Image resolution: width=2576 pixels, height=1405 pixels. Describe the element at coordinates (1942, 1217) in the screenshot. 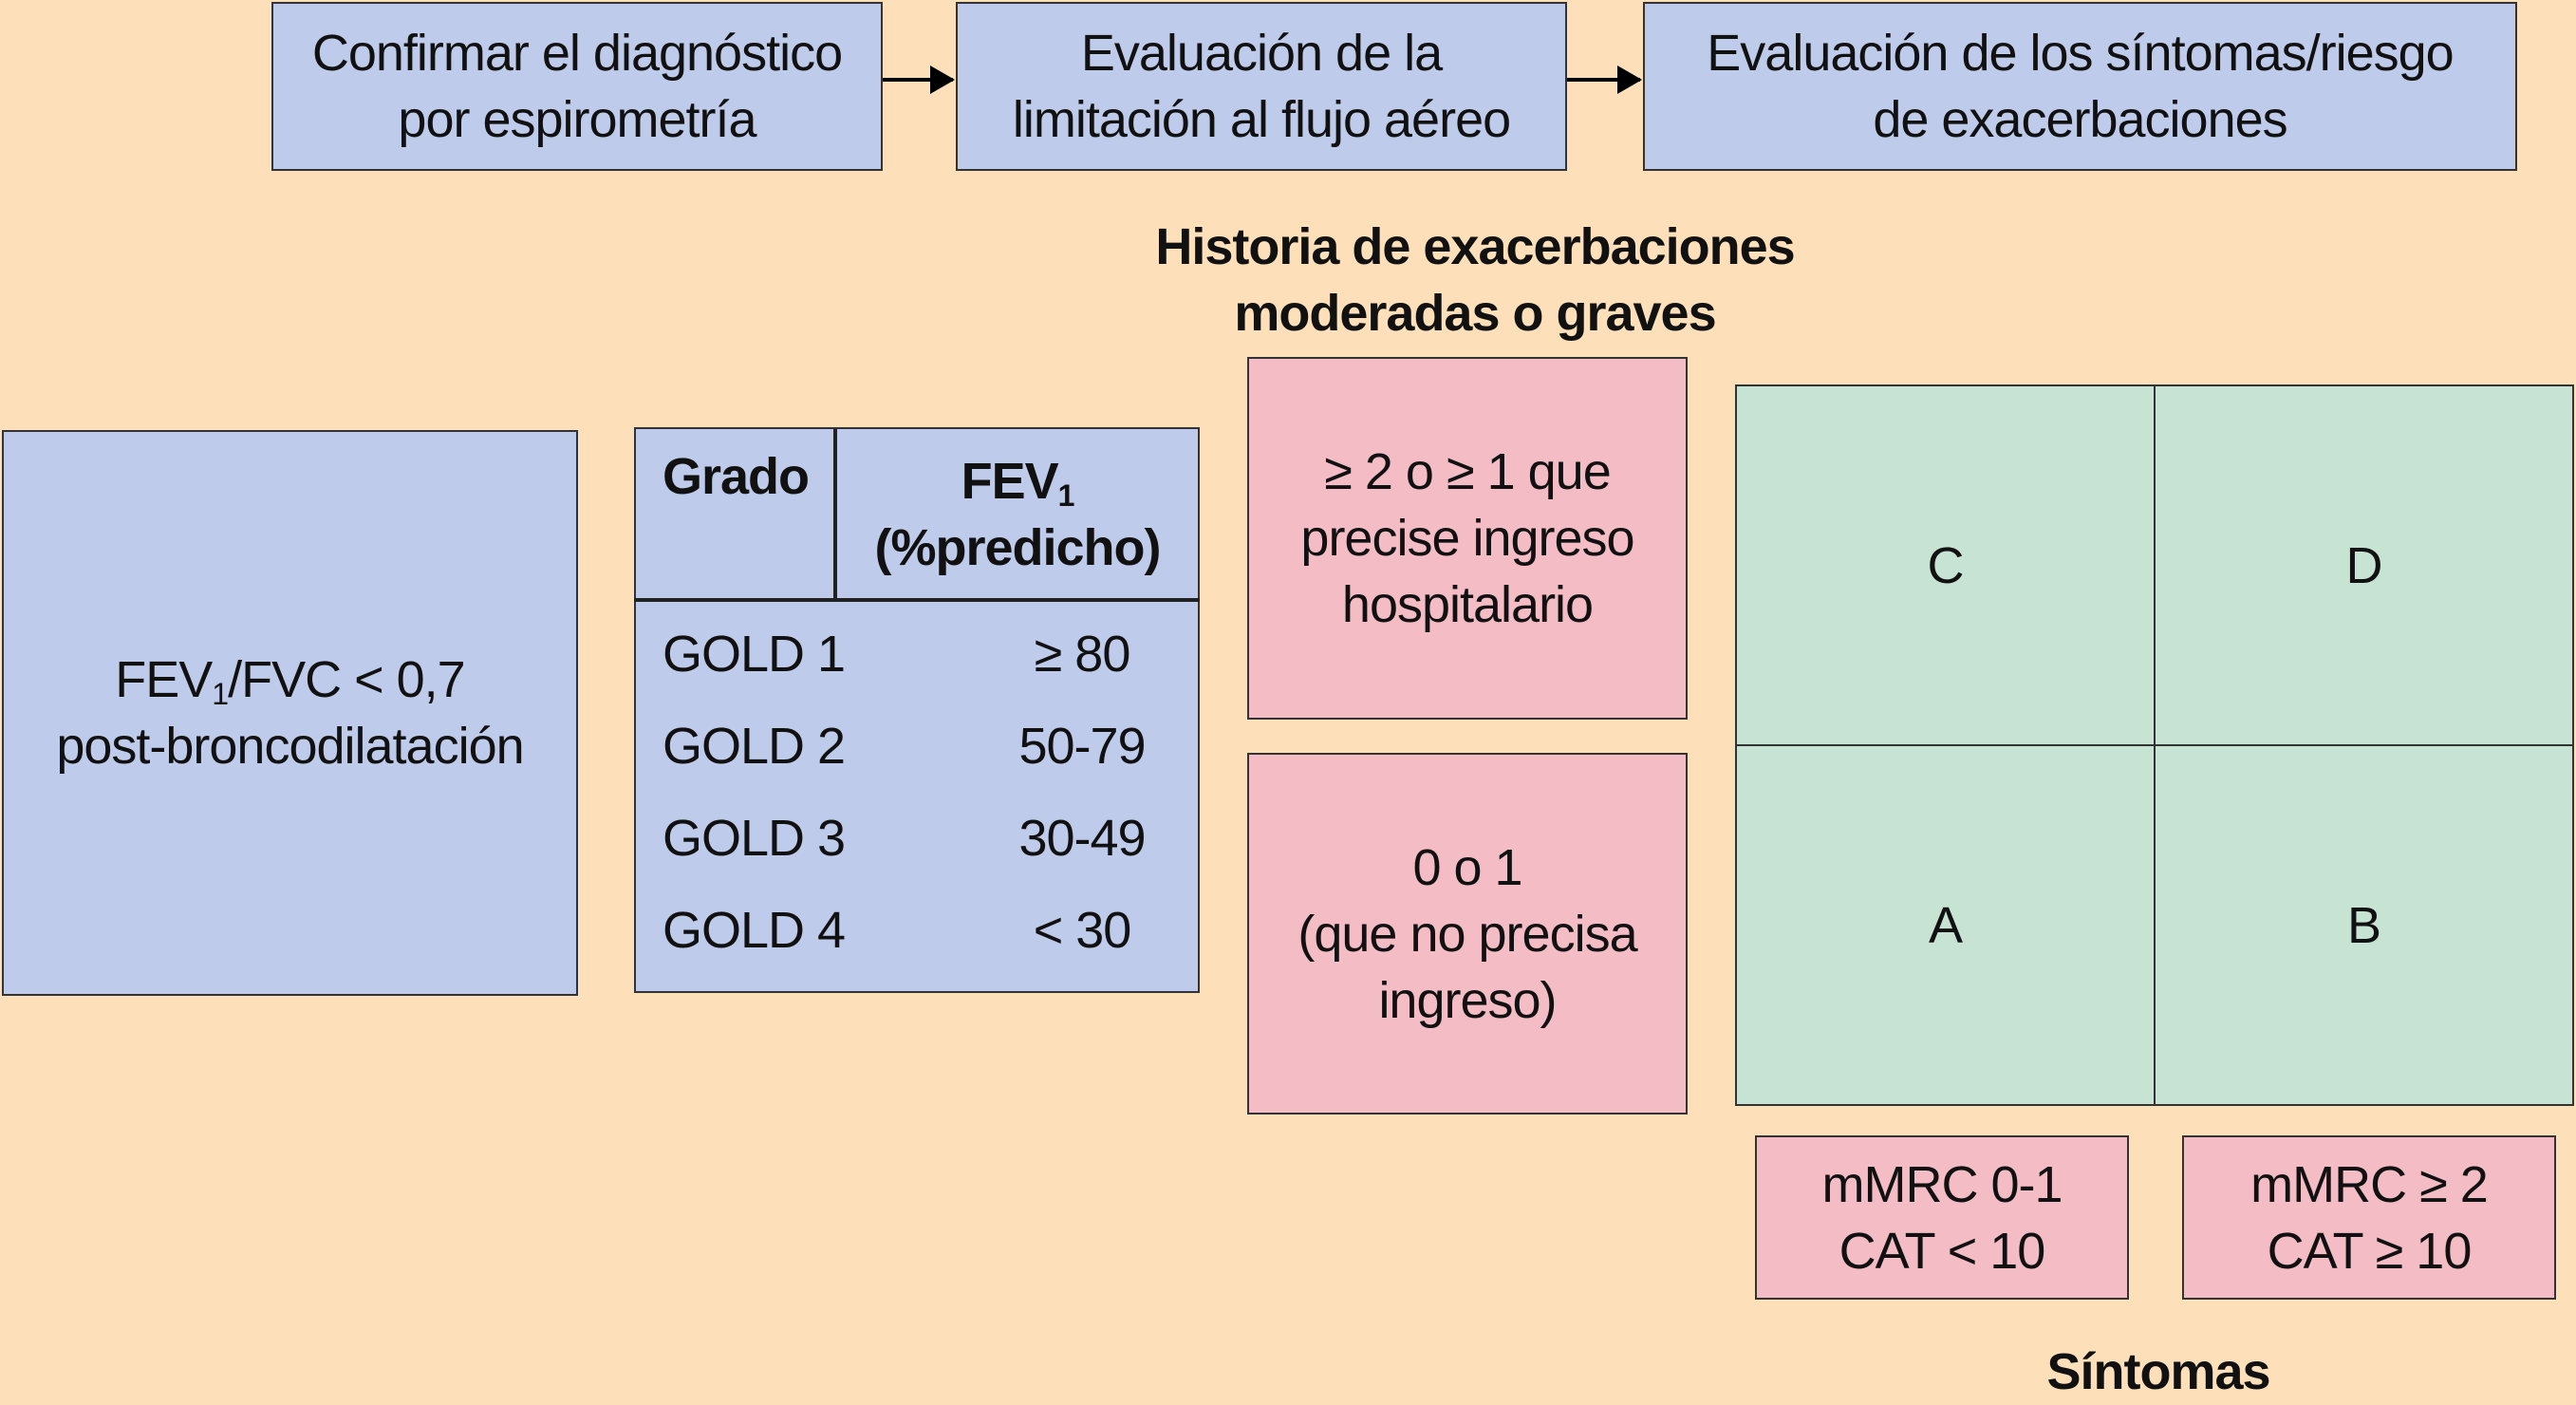

I see `symptoms-low: mMRC 0-1 CAT < 10` at that location.